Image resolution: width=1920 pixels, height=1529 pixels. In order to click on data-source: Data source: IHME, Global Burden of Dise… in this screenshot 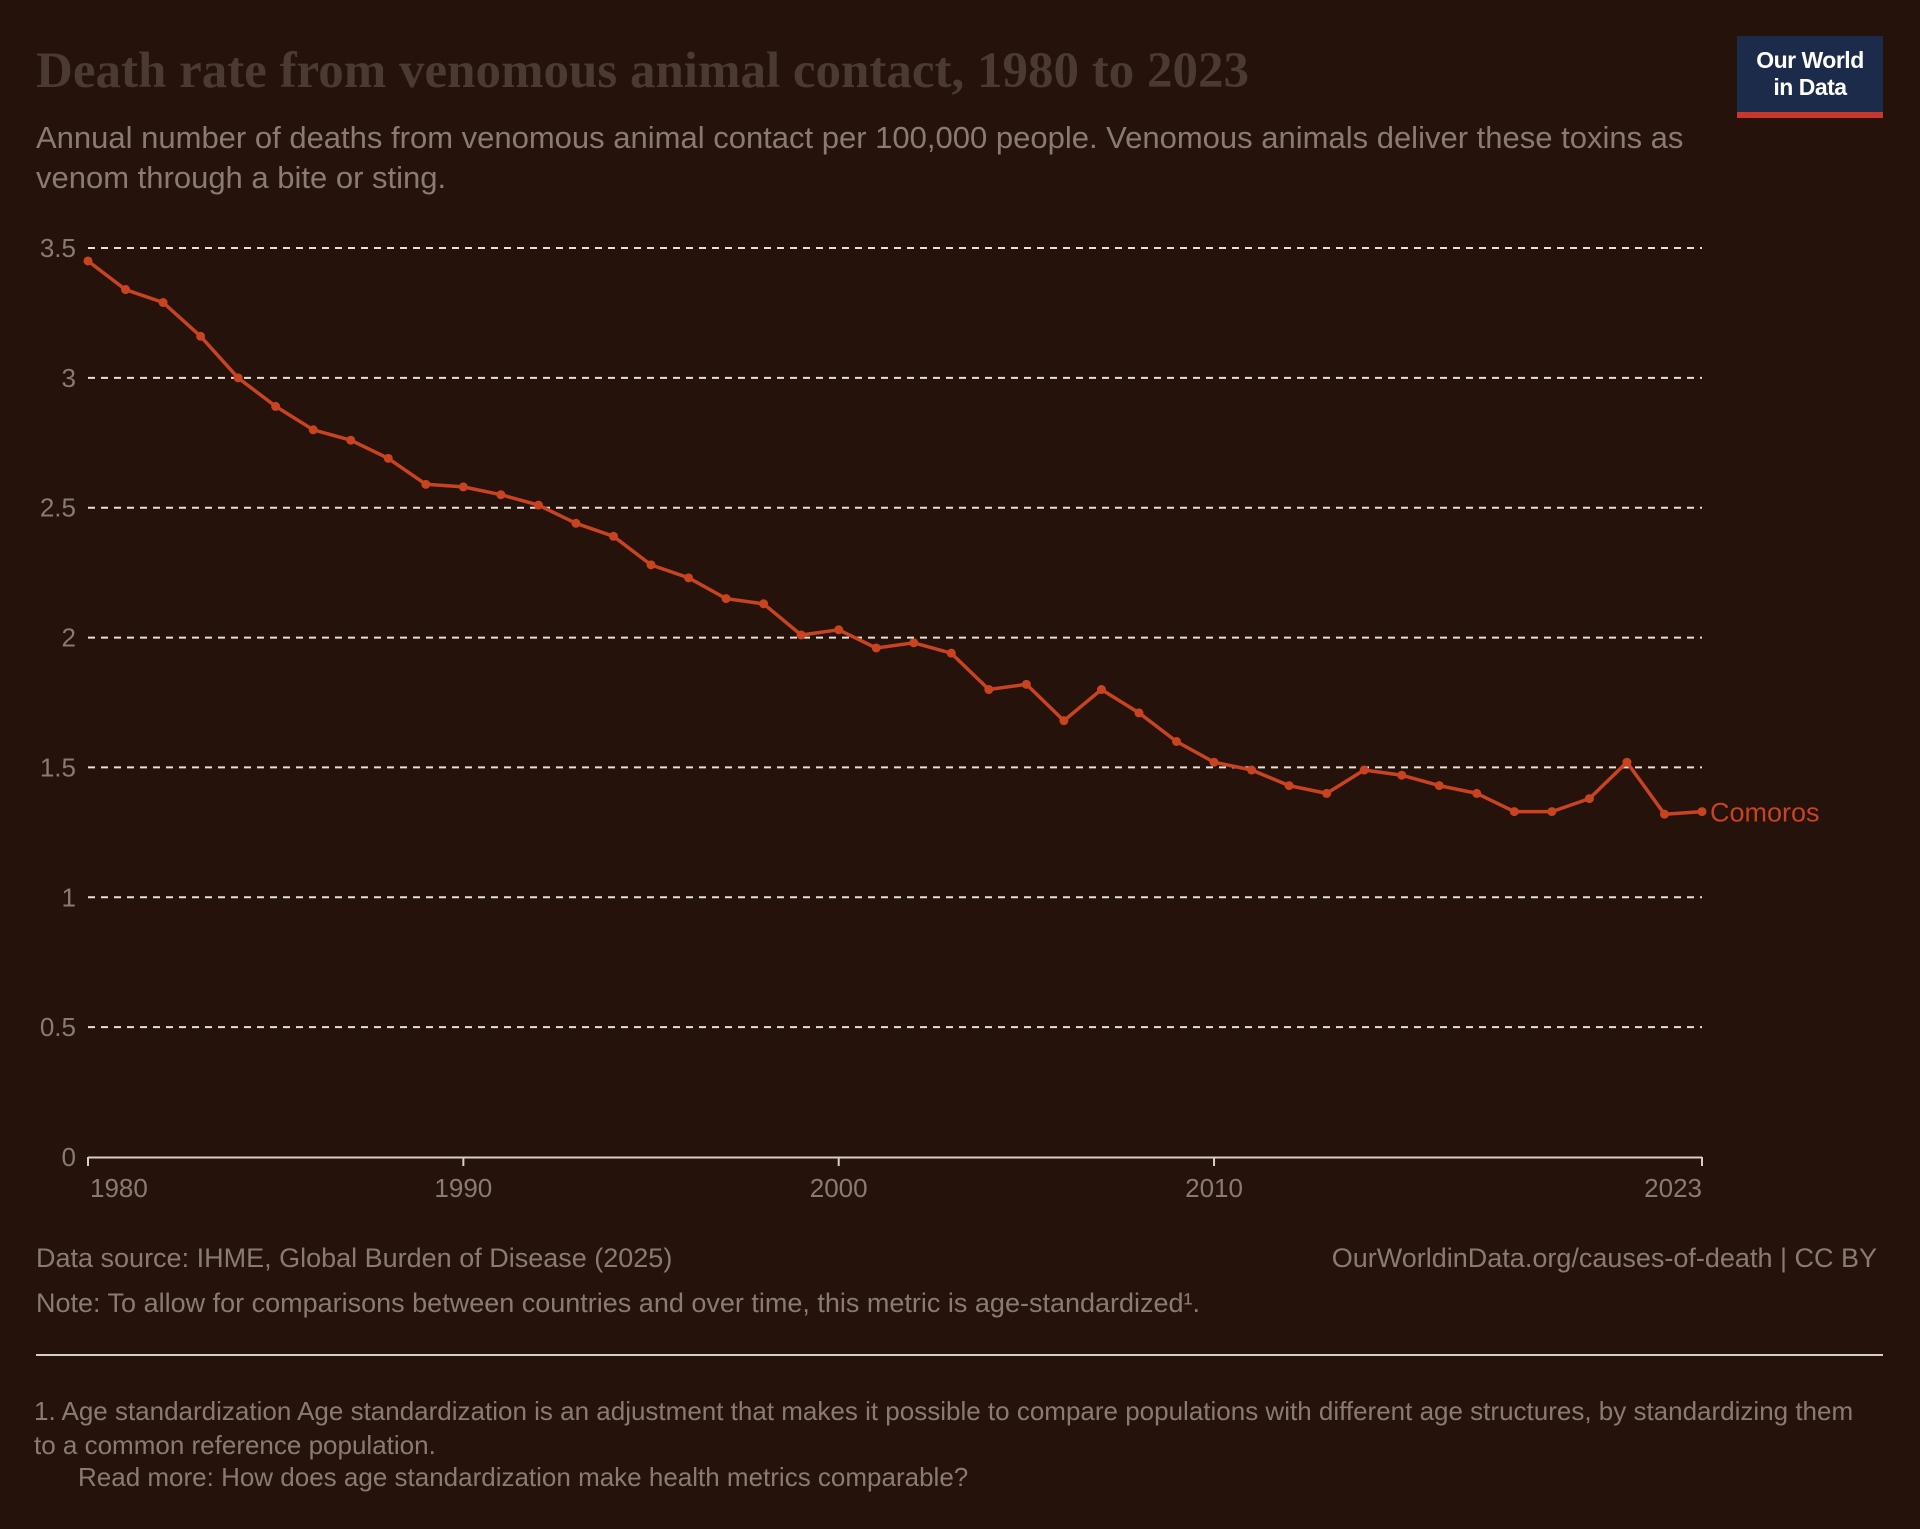, I will do `click(354, 1258)`.